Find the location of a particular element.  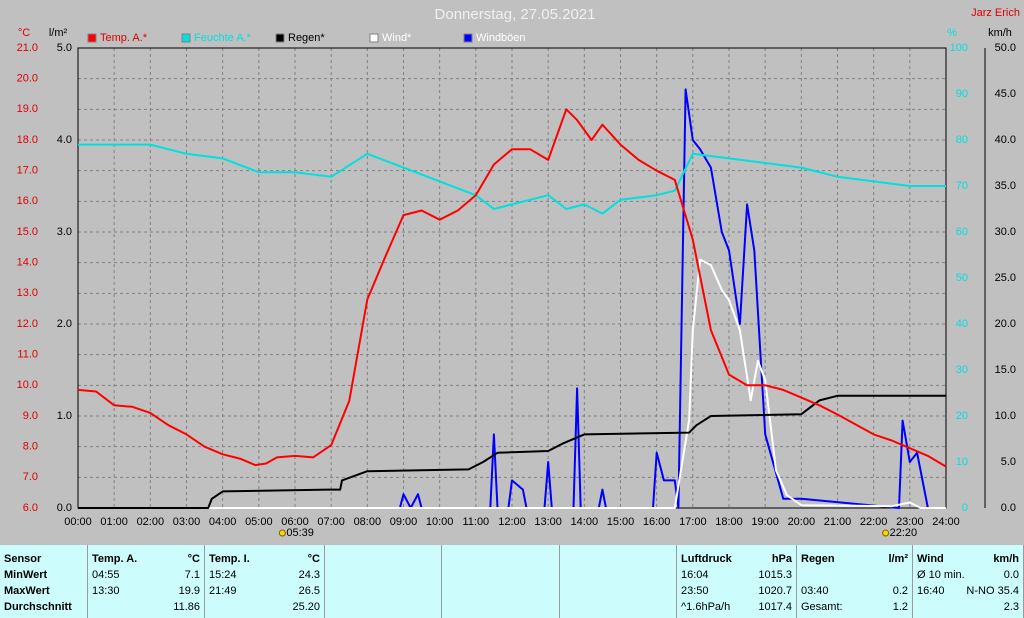

y4-tick-label: 20.0 is located at coordinates (1005, 324).